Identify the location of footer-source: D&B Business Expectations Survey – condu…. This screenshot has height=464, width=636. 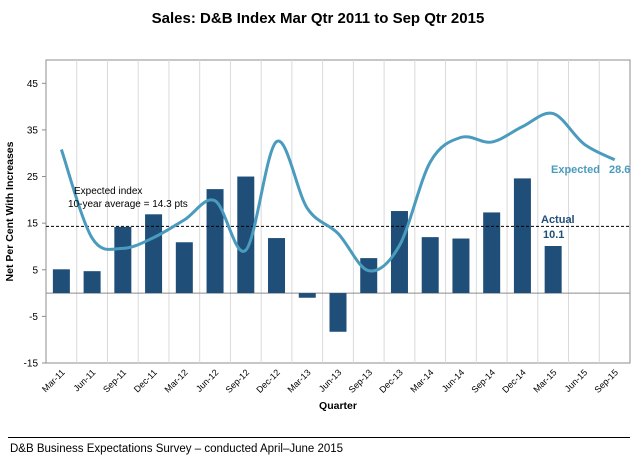
(177, 449).